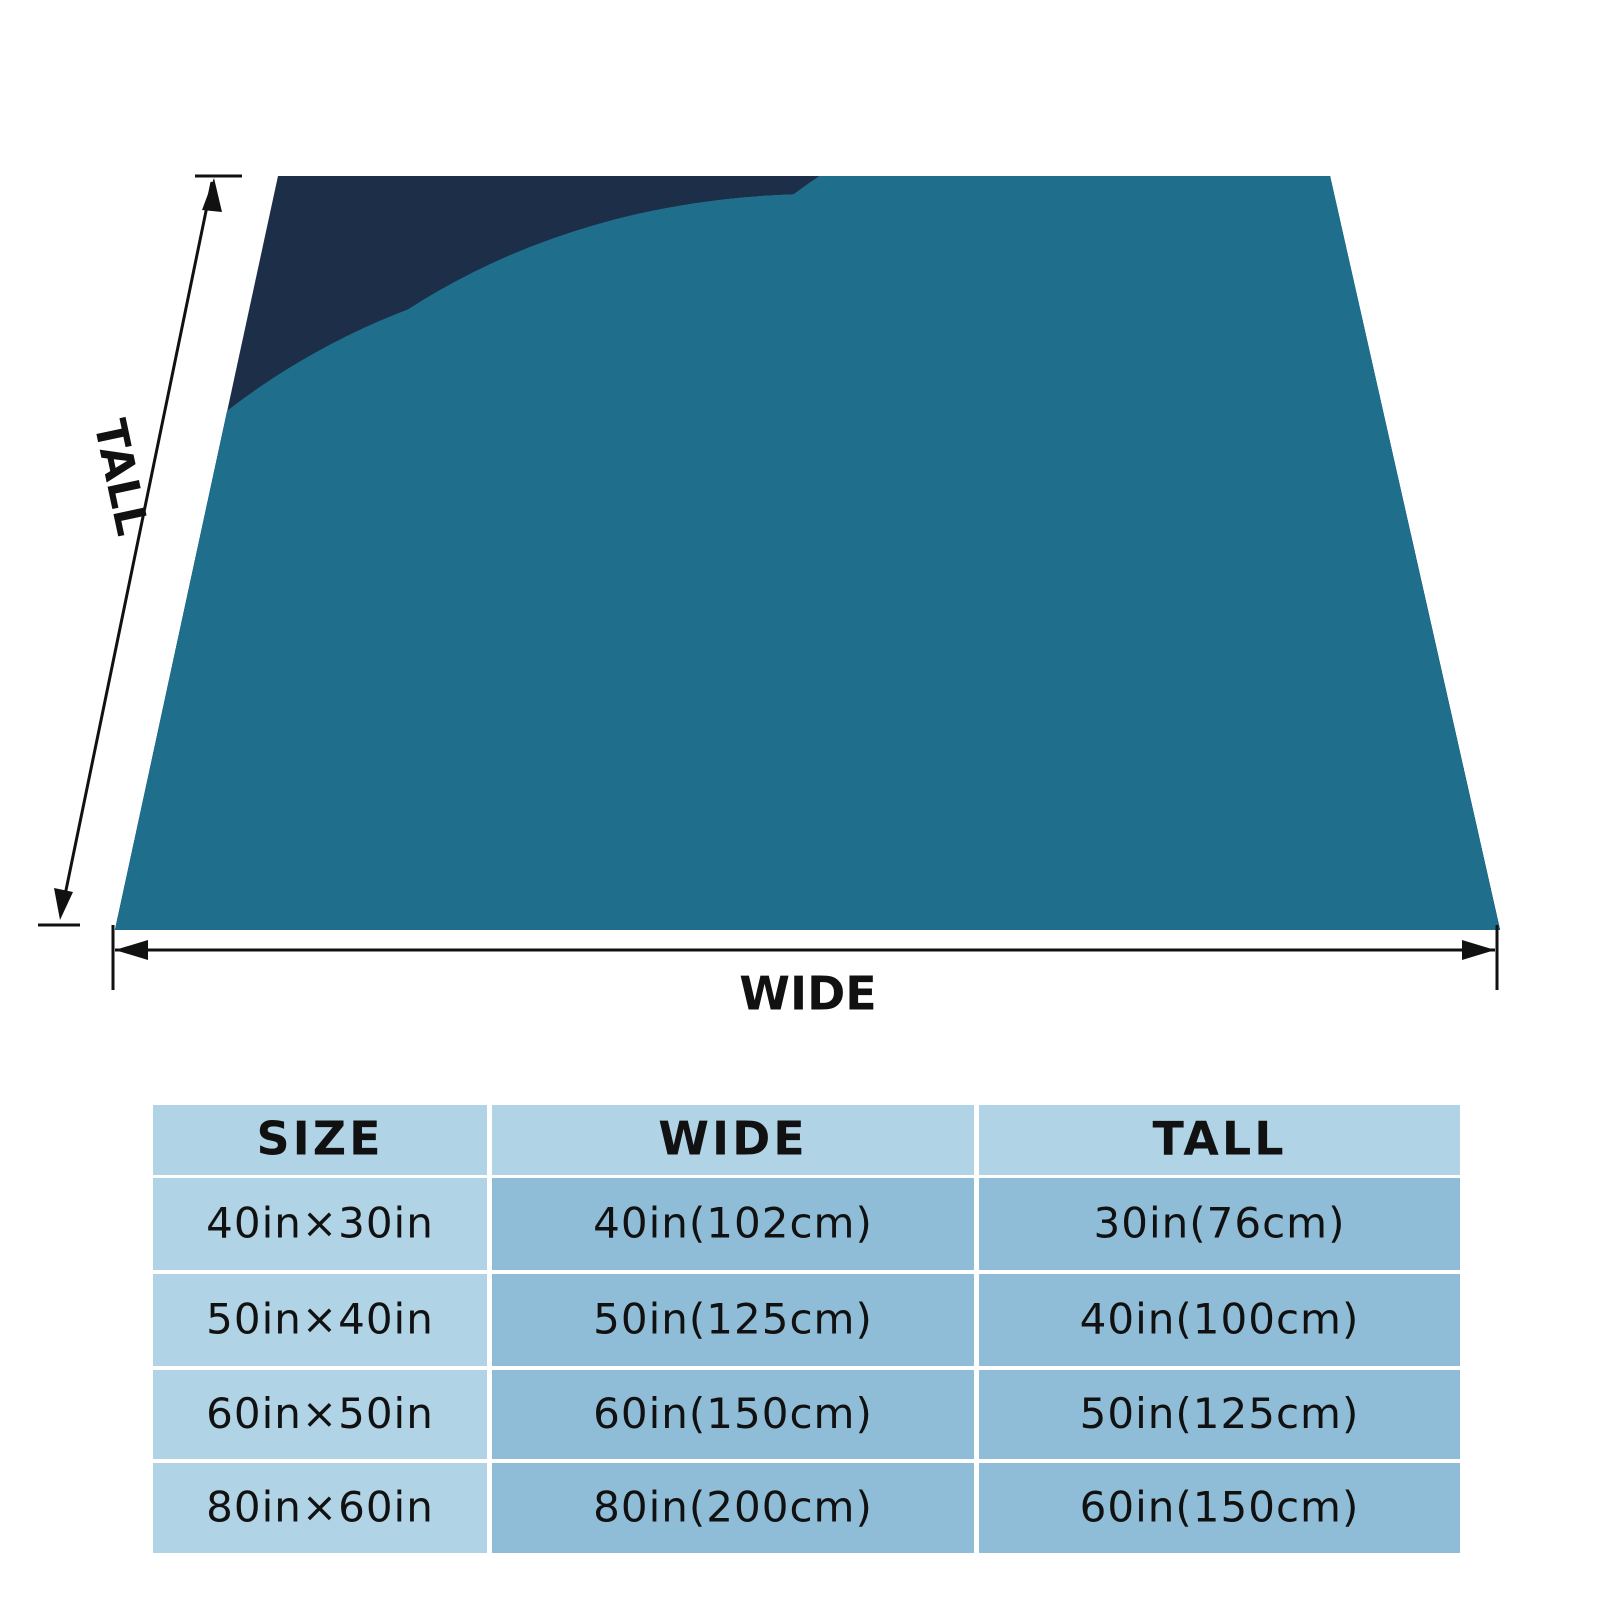  I want to click on cell-text: 40in(102cm), so click(733, 1223).